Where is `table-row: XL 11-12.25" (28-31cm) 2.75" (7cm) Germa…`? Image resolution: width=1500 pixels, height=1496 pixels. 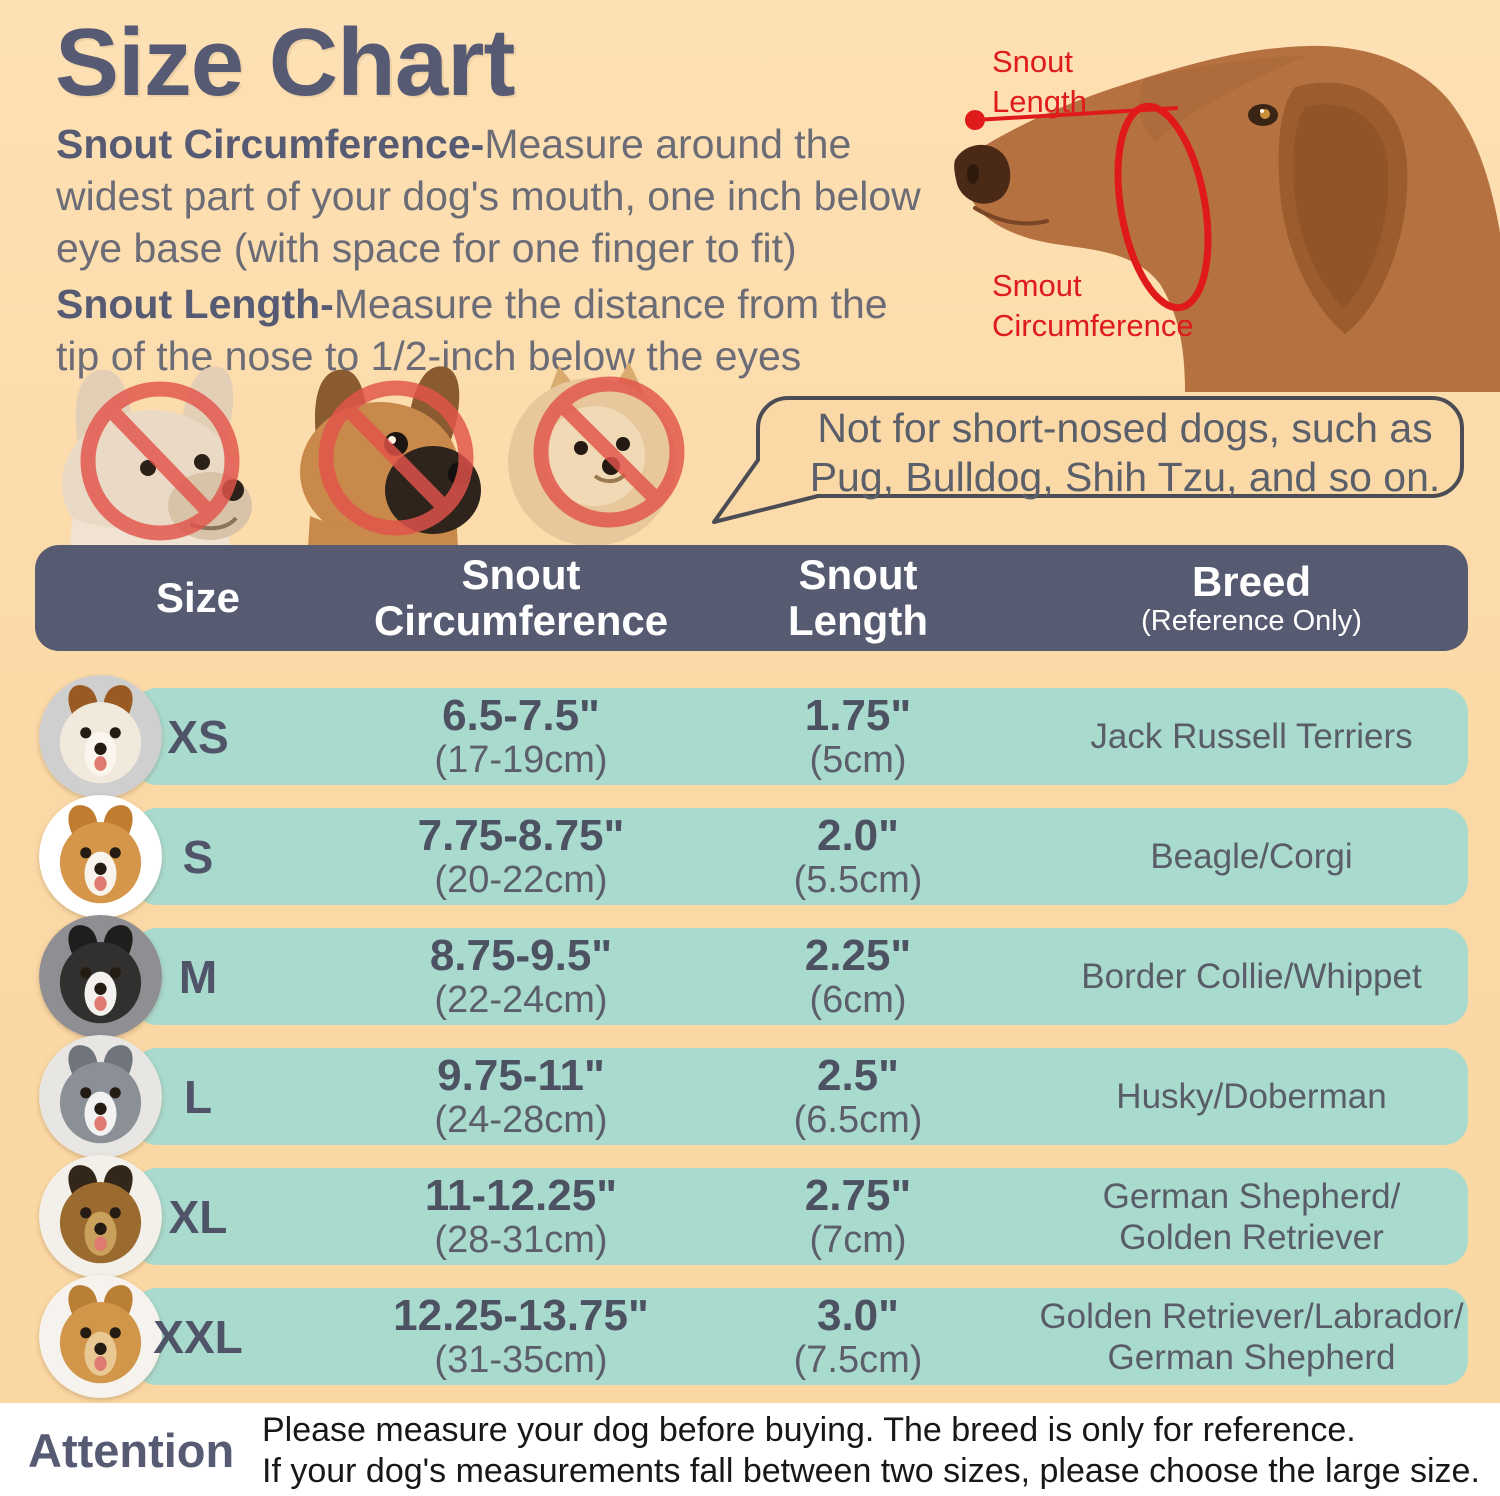 table-row: XL 11-12.25" (28-31cm) 2.75" (7cm) Germa… is located at coordinates (751, 1216).